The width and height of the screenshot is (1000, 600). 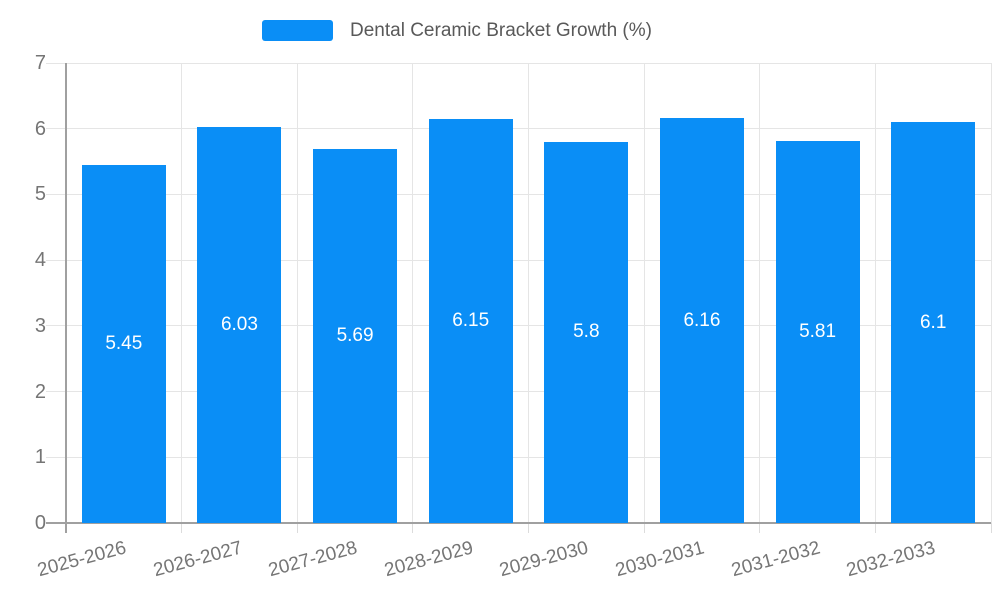 What do you see at coordinates (775, 559) in the screenshot?
I see `x-axis-category-label: 2031-2032` at bounding box center [775, 559].